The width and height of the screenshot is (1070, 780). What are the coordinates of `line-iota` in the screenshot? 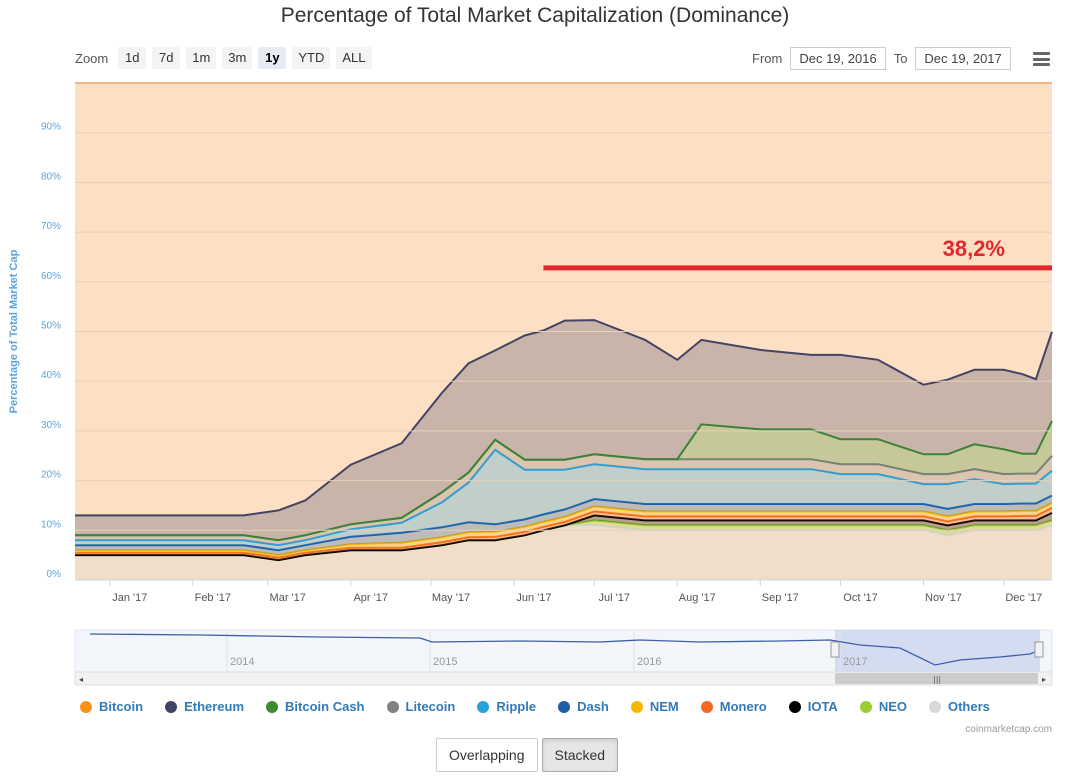 It's located at (564, 536).